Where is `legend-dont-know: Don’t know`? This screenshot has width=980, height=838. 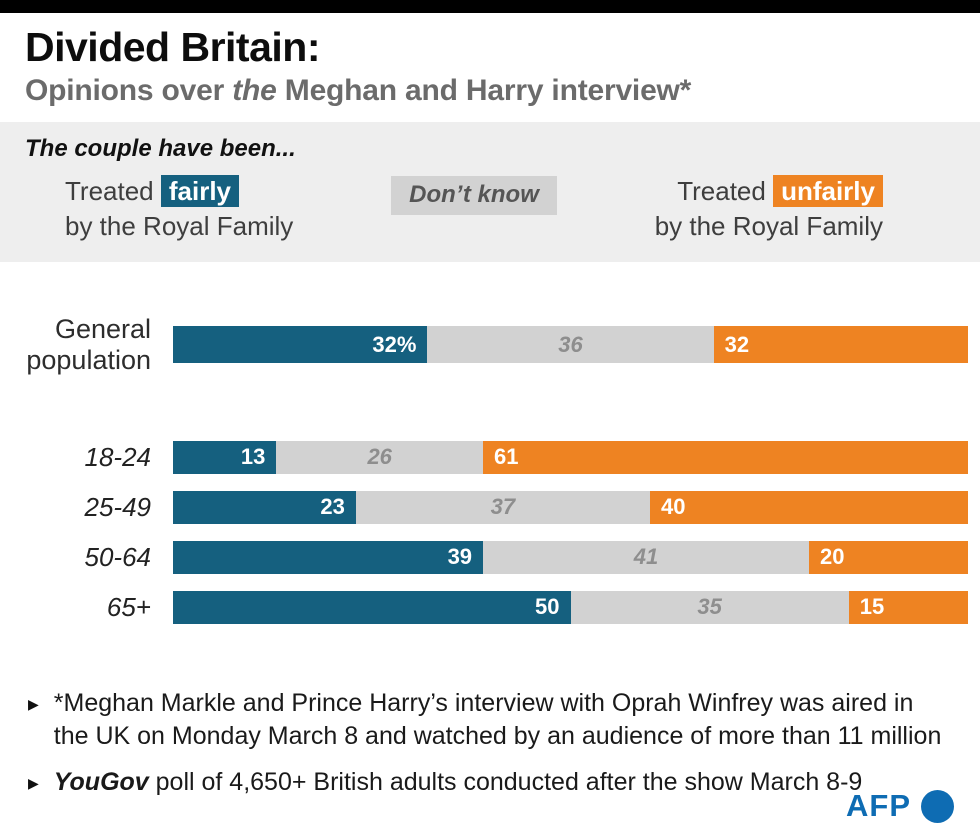 legend-dont-know: Don’t know is located at coordinates (474, 209).